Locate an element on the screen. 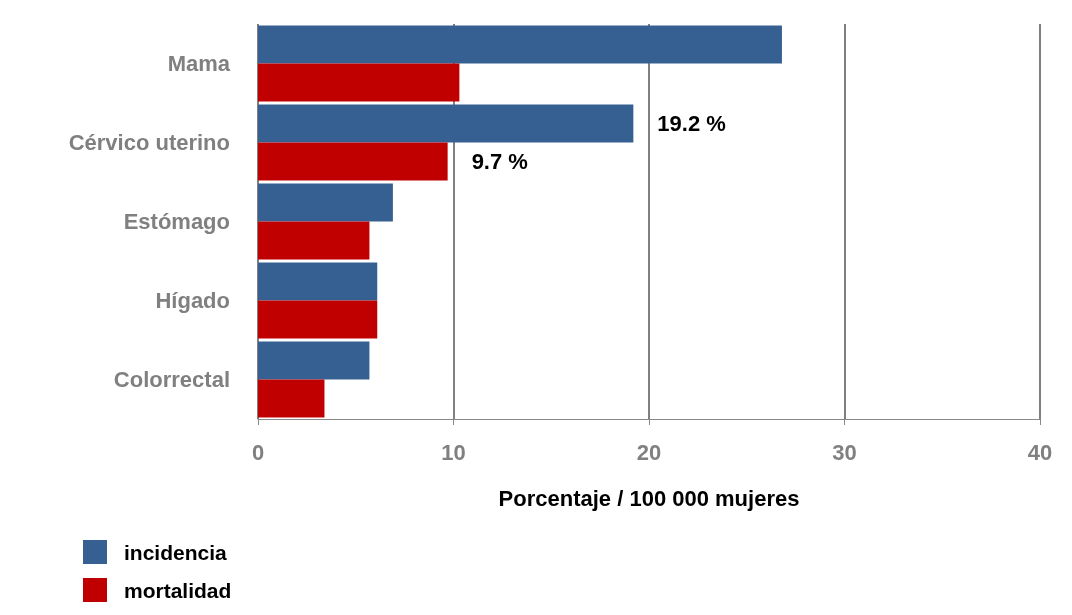  x-tick-label: 20 is located at coordinates (649, 452).